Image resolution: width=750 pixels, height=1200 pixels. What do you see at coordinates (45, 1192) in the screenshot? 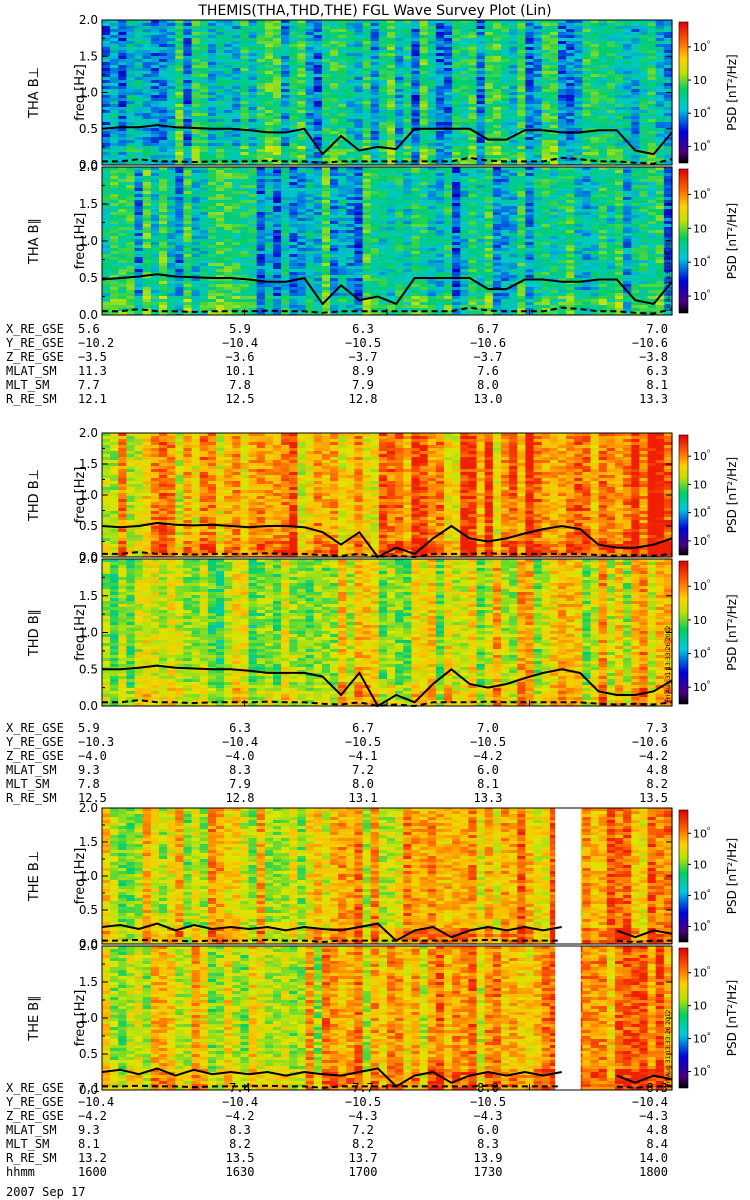
I see `footer-date: 2007 Sep 17` at bounding box center [45, 1192].